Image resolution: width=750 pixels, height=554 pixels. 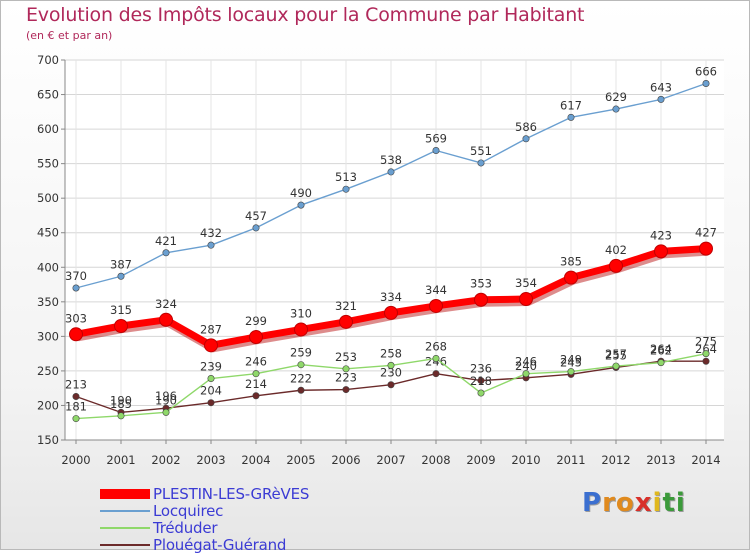 What do you see at coordinates (643, 503) in the screenshot?
I see `logo-letter: x` at bounding box center [643, 503].